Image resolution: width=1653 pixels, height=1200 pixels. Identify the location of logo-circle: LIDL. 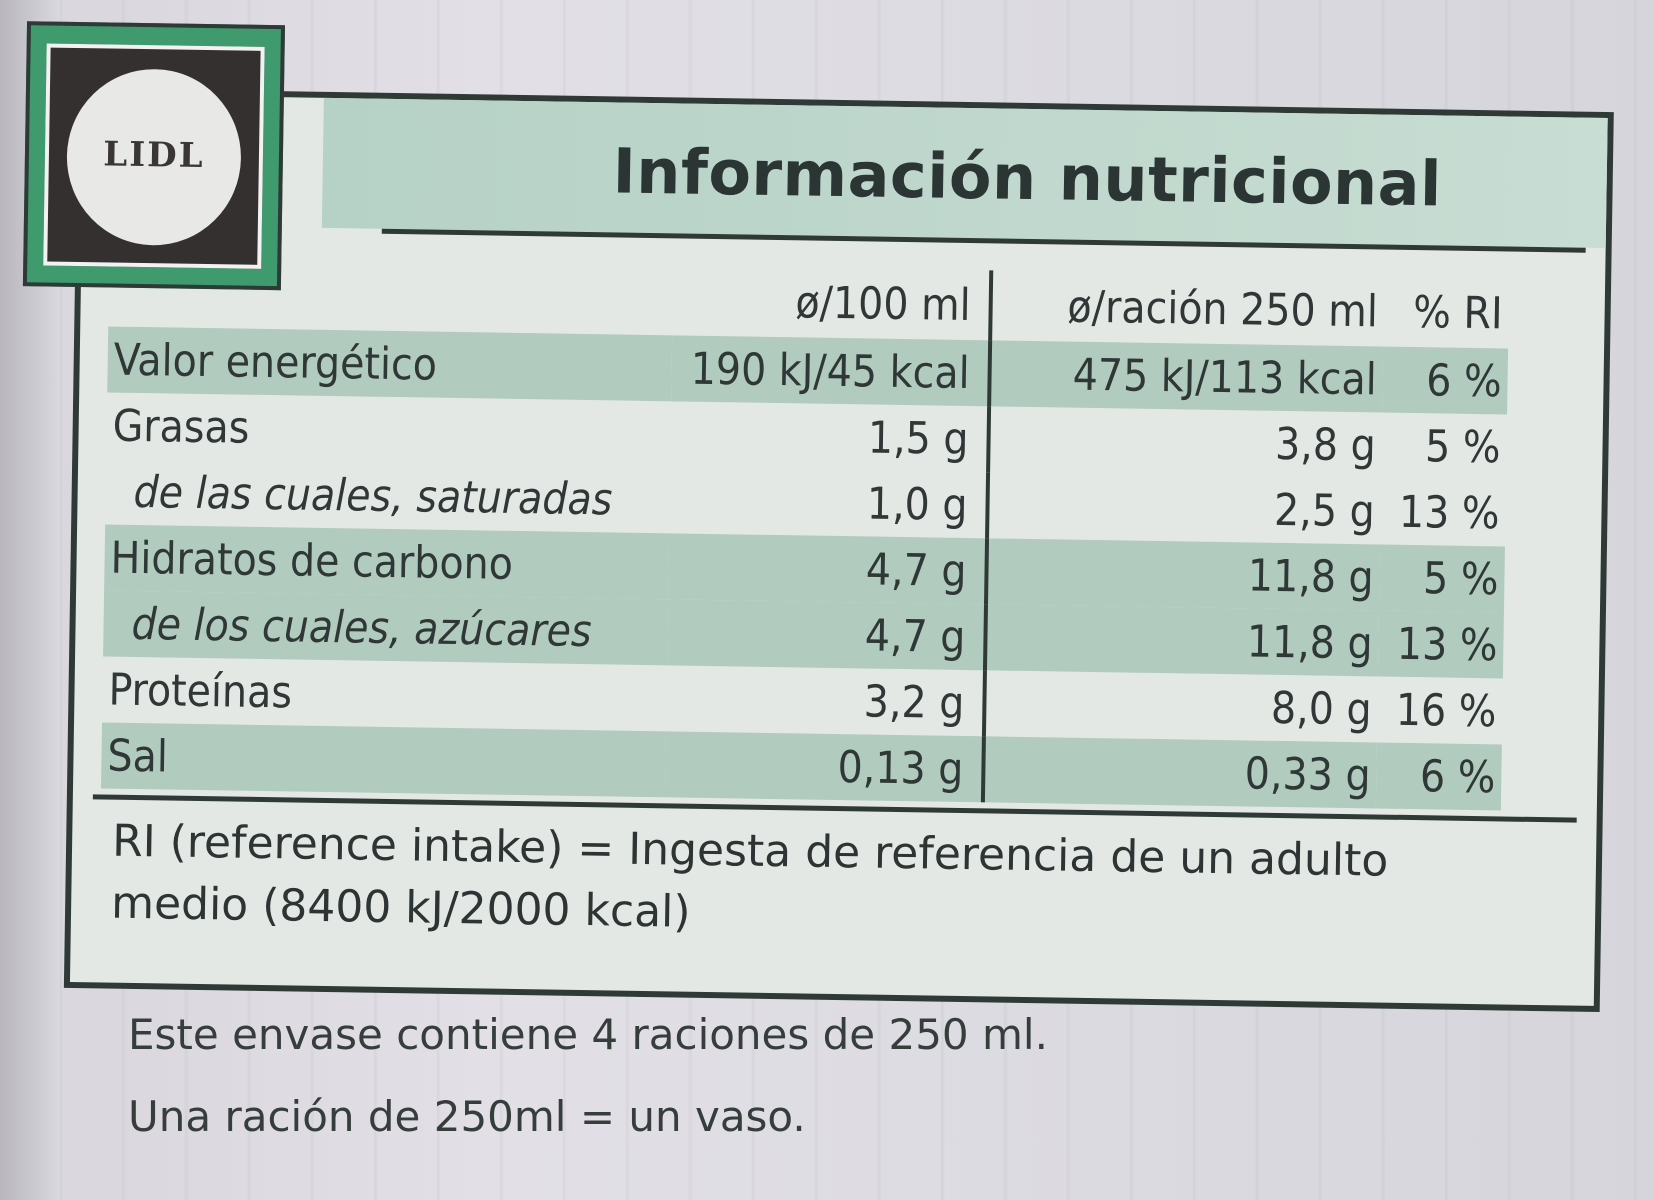
(154, 157).